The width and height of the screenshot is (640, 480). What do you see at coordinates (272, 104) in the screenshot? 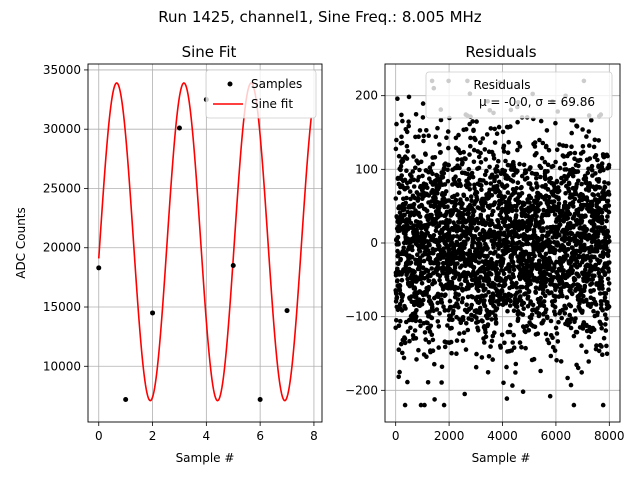
I see `legend-sine-fit-label: Sine fit` at bounding box center [272, 104].